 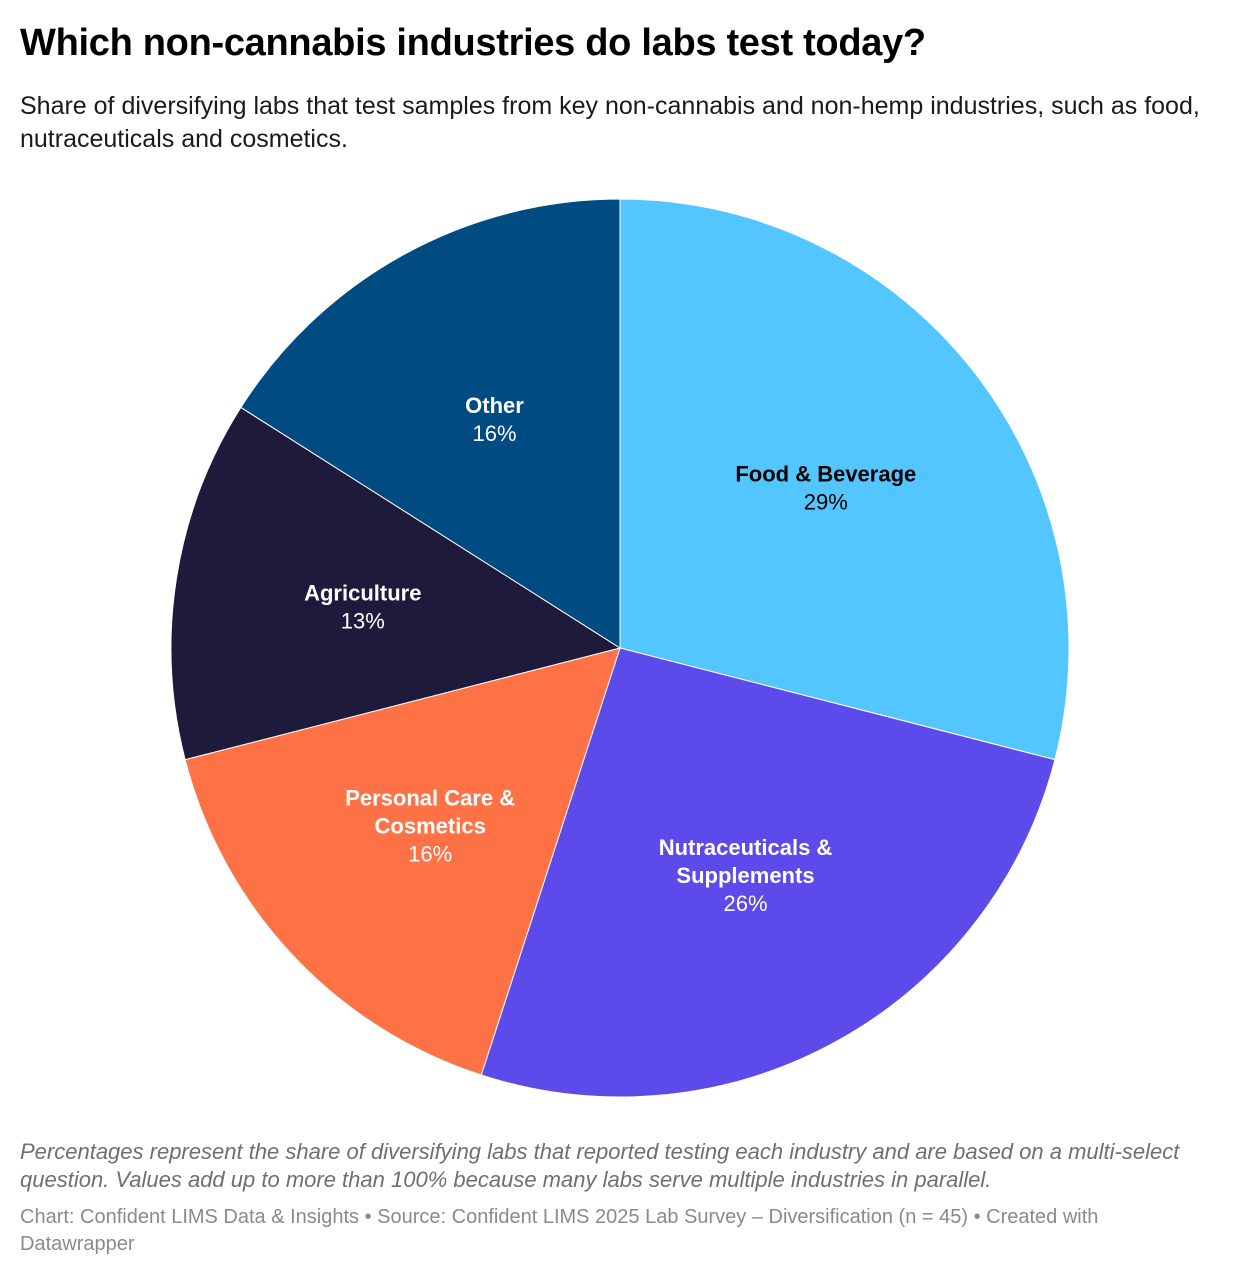 What do you see at coordinates (362, 592) in the screenshot?
I see `slice-label-text: Agriculture` at bounding box center [362, 592].